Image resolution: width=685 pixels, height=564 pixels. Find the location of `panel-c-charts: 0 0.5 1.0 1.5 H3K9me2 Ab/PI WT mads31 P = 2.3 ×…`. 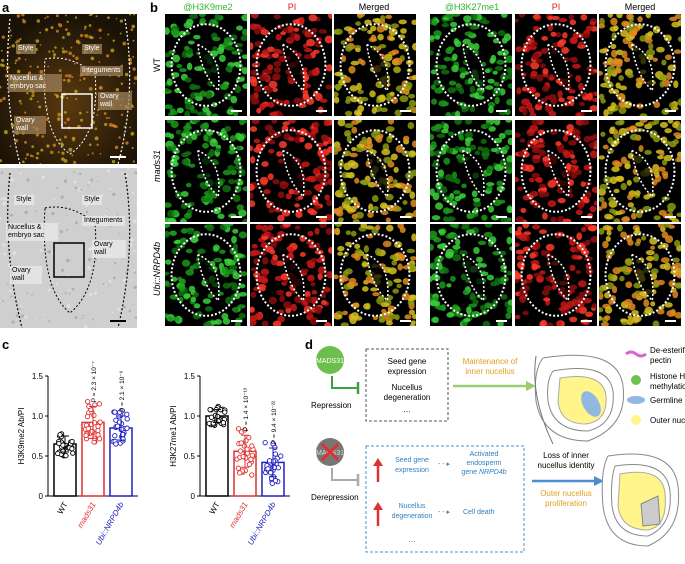

panel-c-charts: 0 0.5 1.0 1.5 H3K9me2 Ab/PI WT mads31 P = 2.3 ×… is located at coordinates (153, 454).